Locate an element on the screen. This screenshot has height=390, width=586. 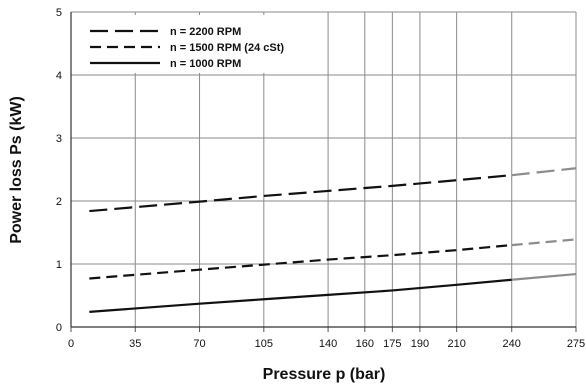
y-tick-label: 5 is located at coordinates (59, 13).